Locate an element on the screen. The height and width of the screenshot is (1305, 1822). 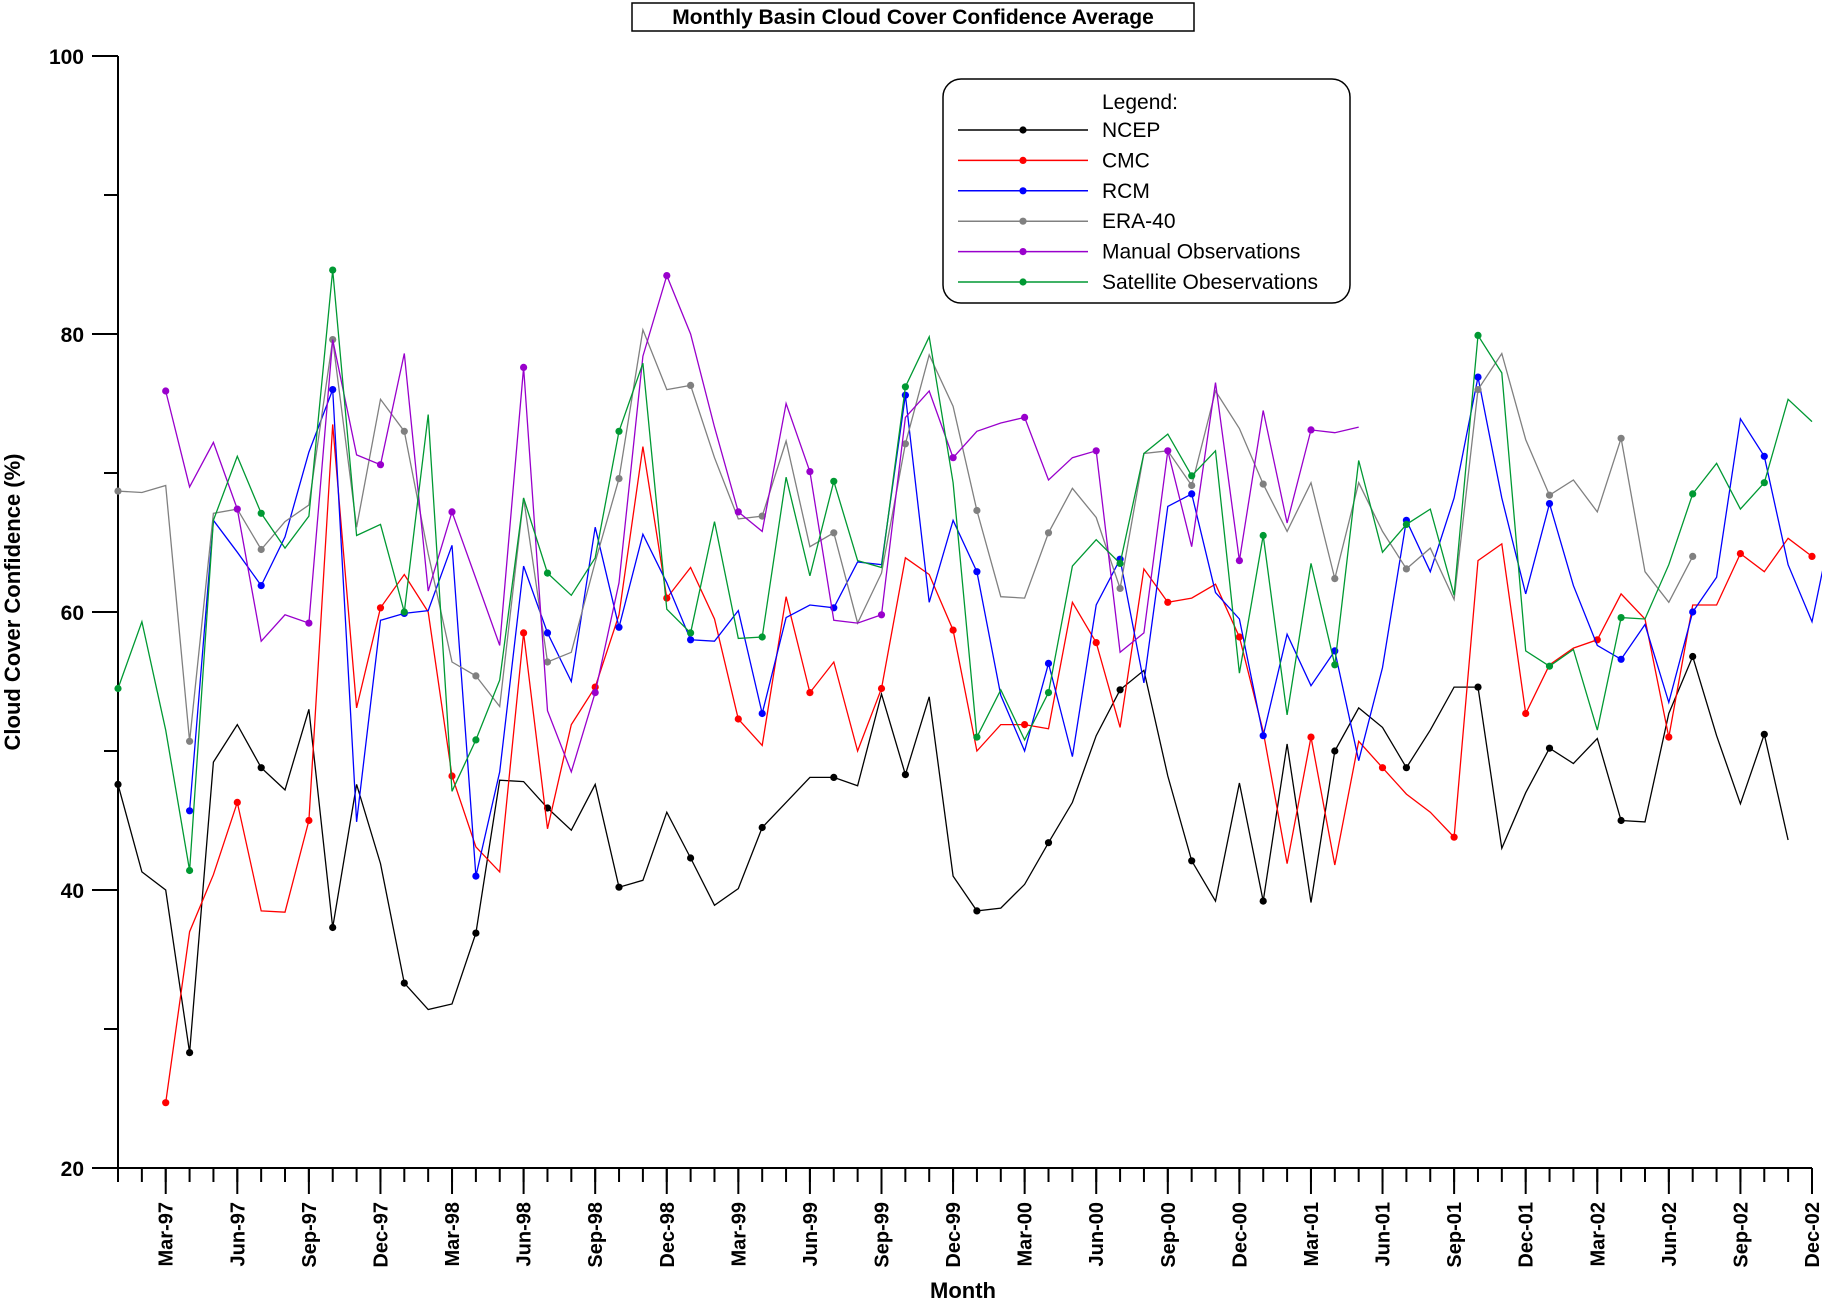
legend-title: Legend: is located at coordinates (1140, 102).